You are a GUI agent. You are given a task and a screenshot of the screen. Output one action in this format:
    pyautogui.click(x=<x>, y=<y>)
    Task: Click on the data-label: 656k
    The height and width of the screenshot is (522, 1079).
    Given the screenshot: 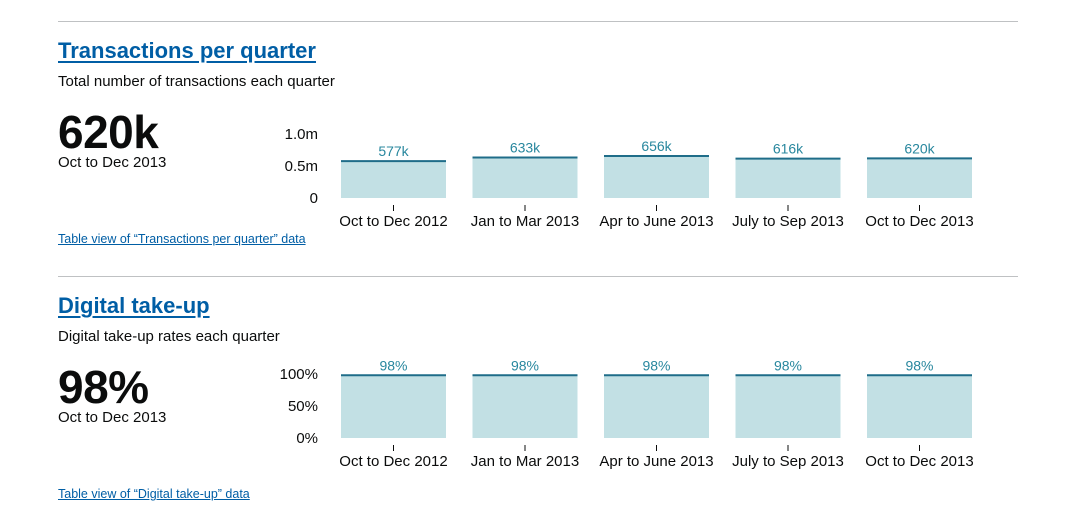 What is the action you would take?
    pyautogui.click(x=656, y=146)
    